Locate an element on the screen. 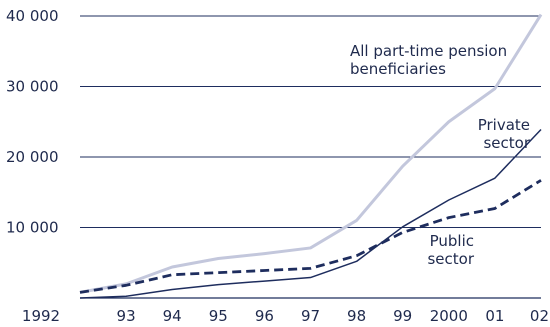 The height and width of the screenshot is (327, 550). x-tick-label: 2000 is located at coordinates (449, 316).